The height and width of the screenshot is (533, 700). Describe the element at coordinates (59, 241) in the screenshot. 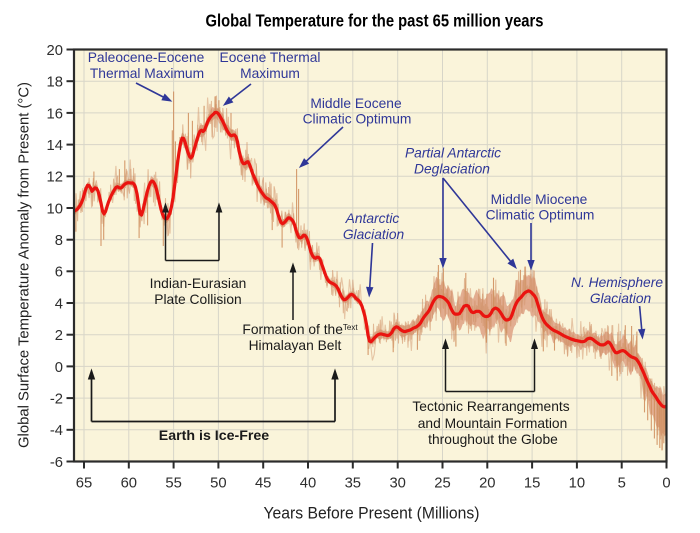

I see `svg-text: 8` at that location.